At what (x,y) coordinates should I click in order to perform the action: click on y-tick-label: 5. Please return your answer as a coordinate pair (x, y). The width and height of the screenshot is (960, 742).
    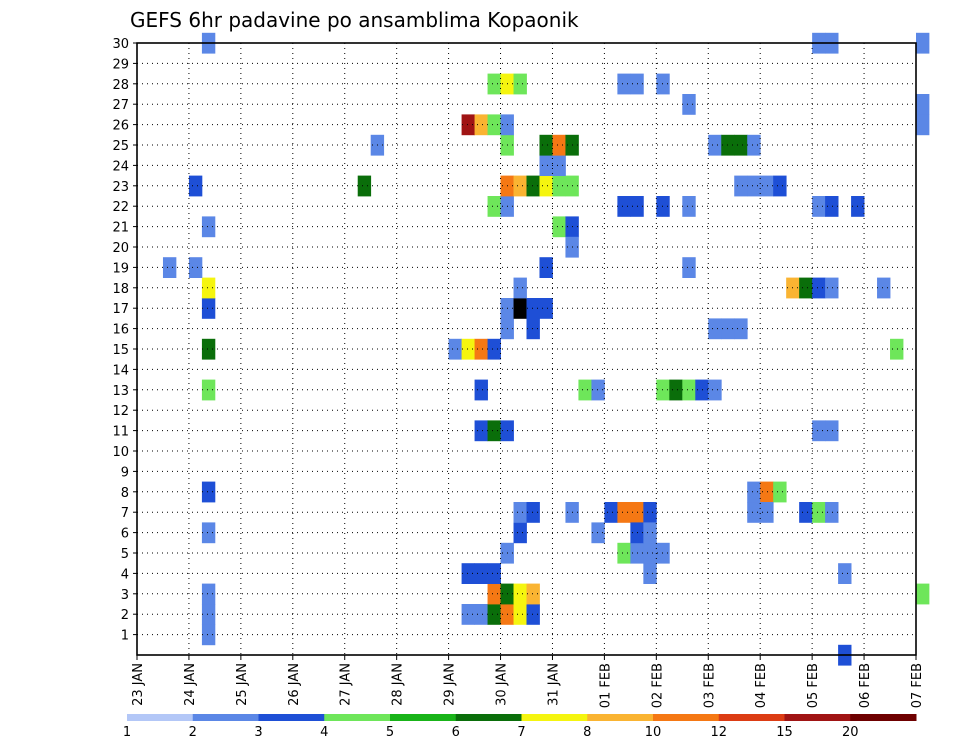
    Looking at the image, I should click on (125, 554).